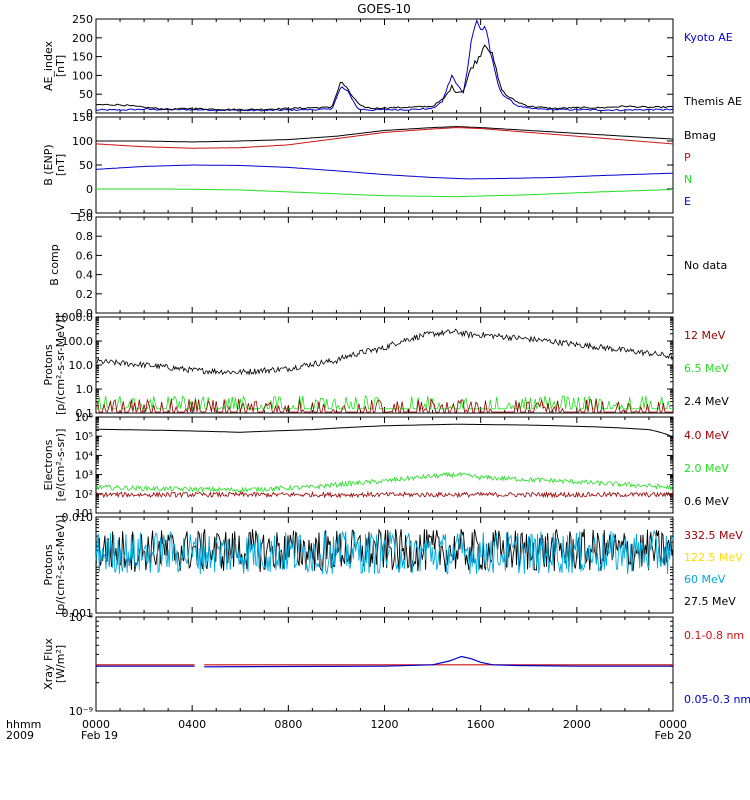 The width and height of the screenshot is (750, 800). What do you see at coordinates (85, 275) in the screenshot?
I see `y-tick-label: 0.4` at bounding box center [85, 275].